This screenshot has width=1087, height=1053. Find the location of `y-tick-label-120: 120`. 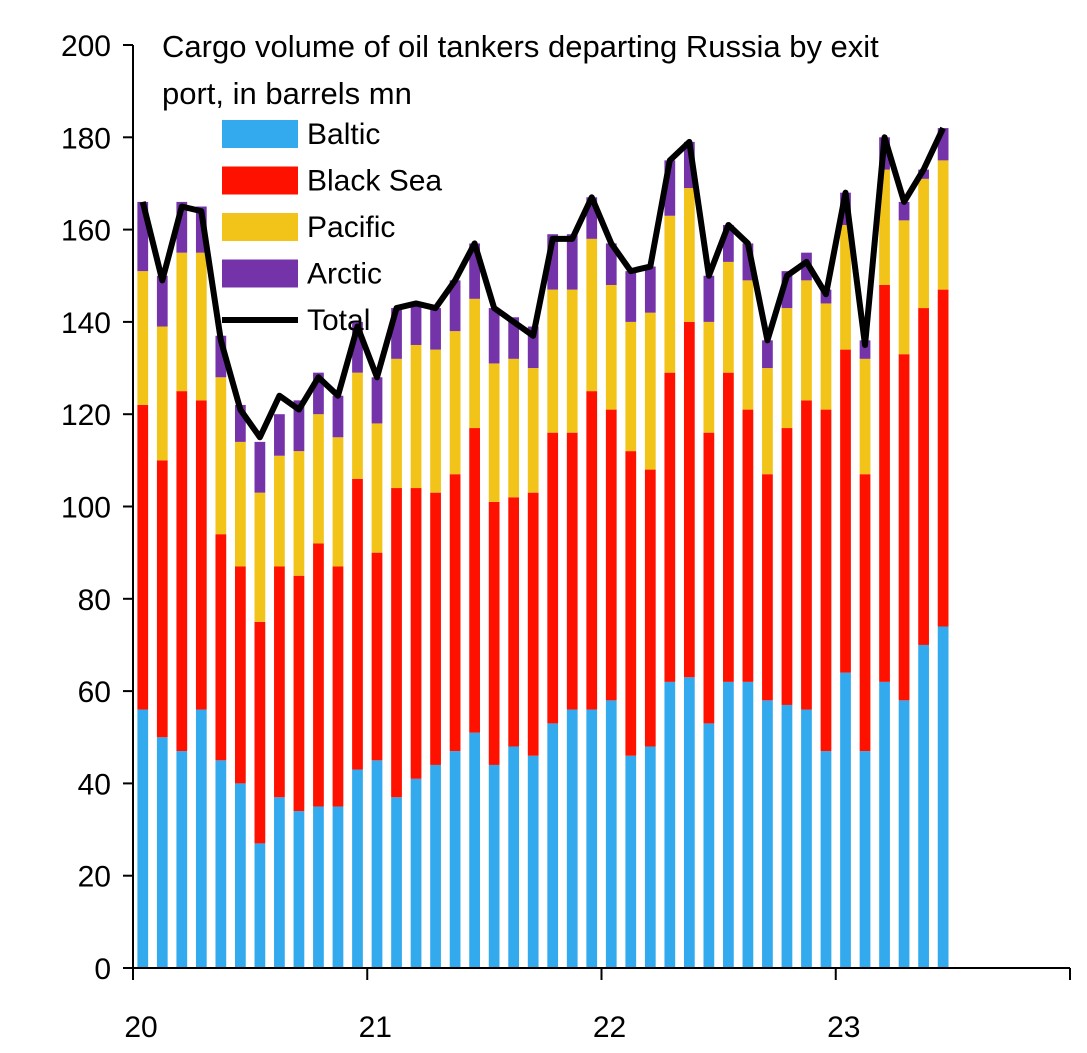

y-tick-label-120: 120 is located at coordinates (86, 415).